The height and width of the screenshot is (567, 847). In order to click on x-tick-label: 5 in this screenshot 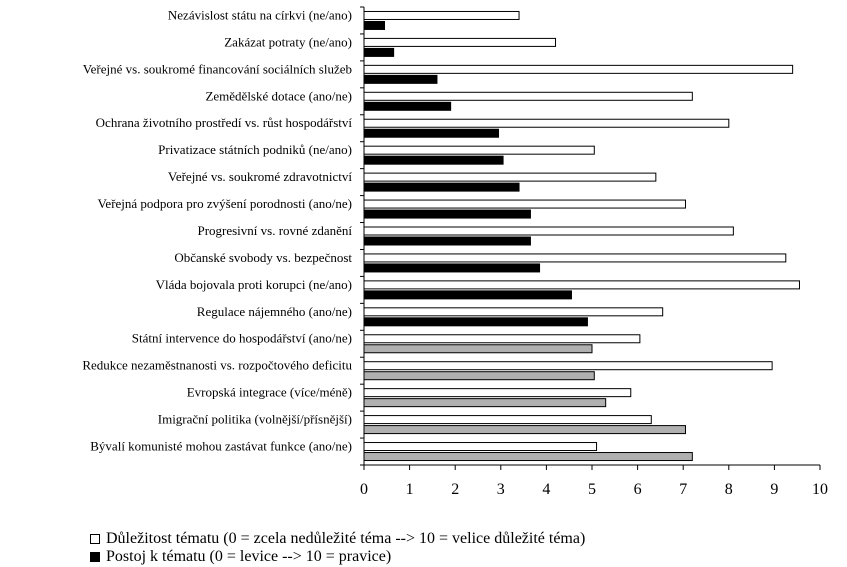, I will do `click(592, 489)`.